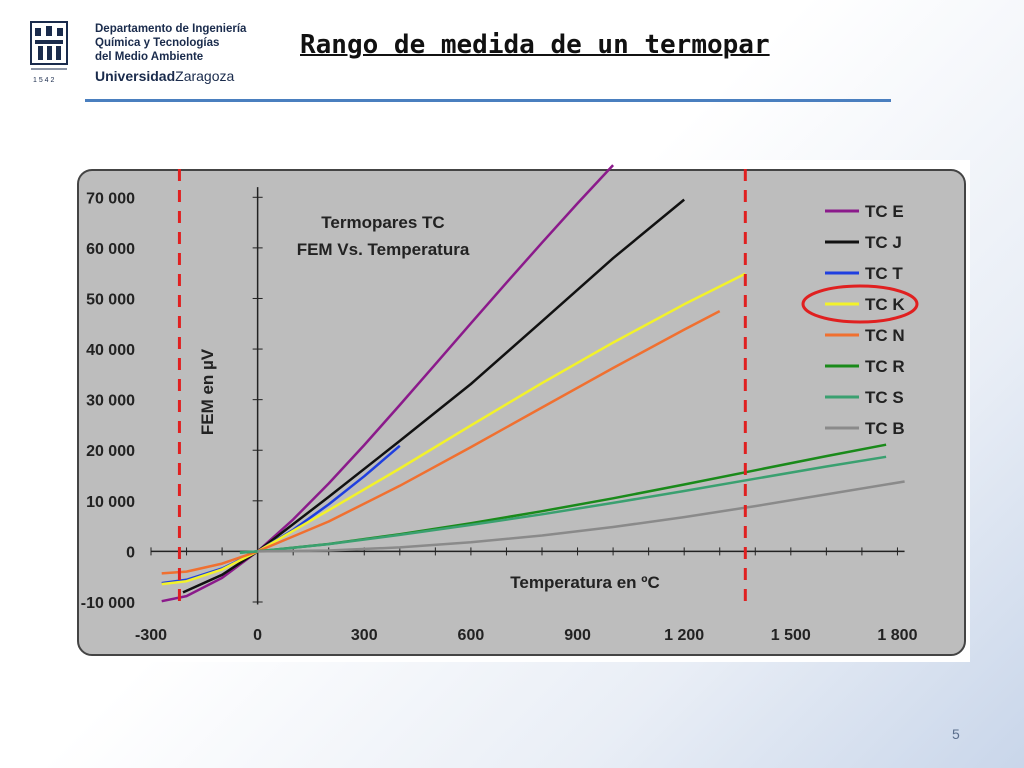  Describe the element at coordinates (130, 552) in the screenshot. I see `y-tick-label: 0` at that location.